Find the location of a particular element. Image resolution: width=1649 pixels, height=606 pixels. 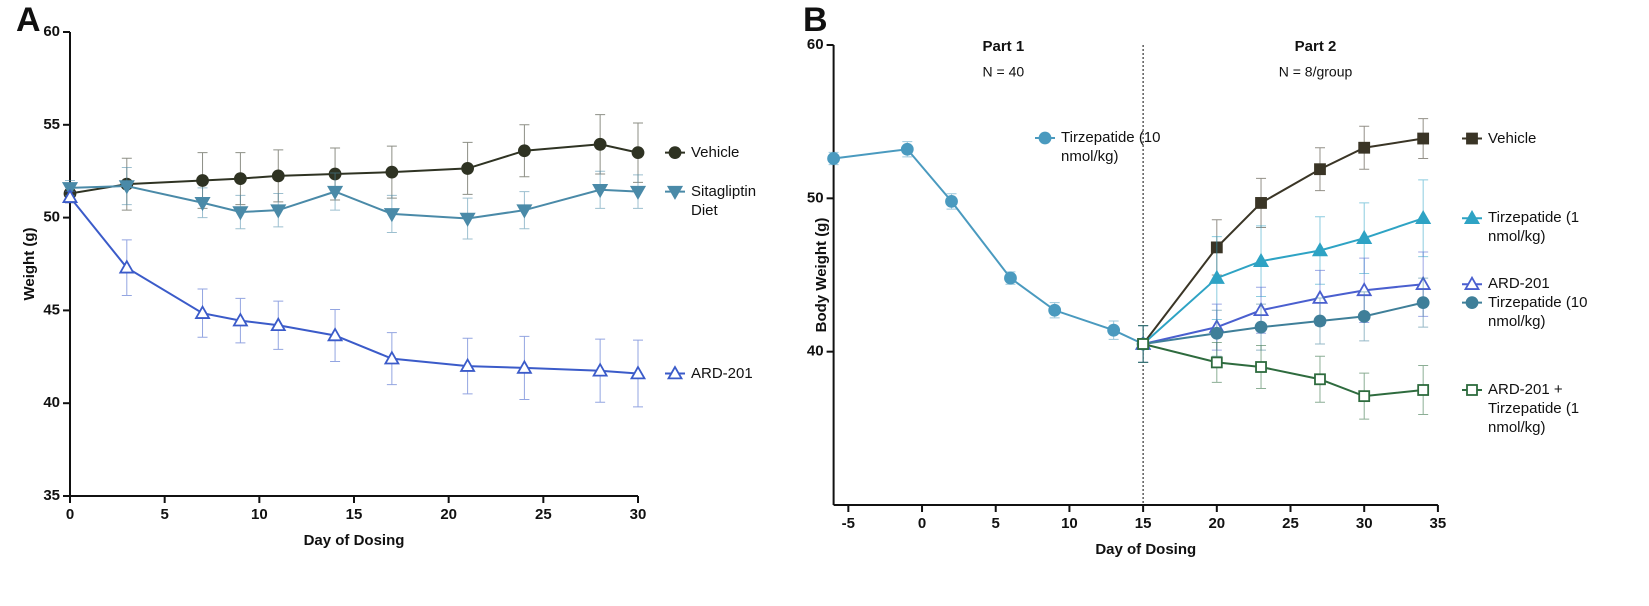

part-title: Part 1 is located at coordinates (1004, 46).